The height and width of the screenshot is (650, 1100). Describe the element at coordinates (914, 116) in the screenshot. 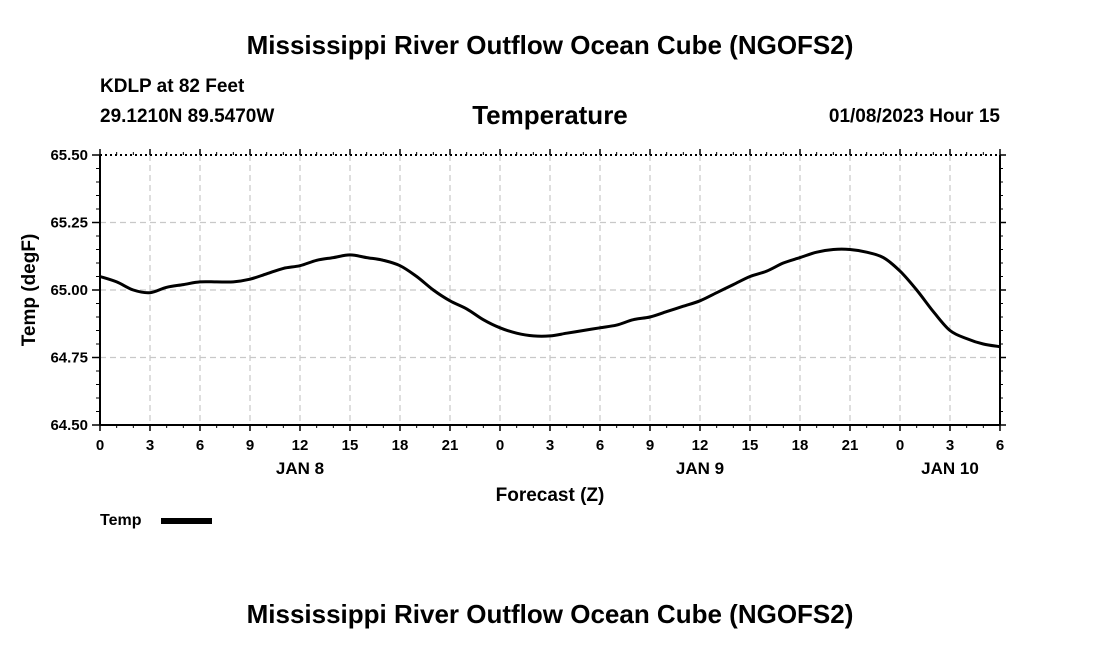

I see `datetime-label: 01/08/2023 Hour 15` at that location.